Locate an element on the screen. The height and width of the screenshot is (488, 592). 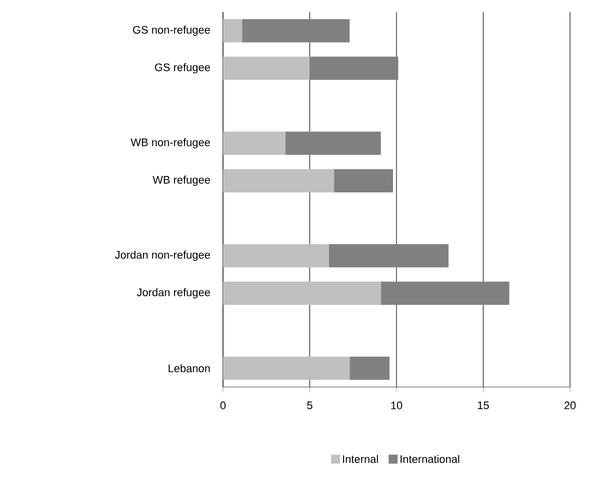
x-tick-label: 10 is located at coordinates (396, 406).